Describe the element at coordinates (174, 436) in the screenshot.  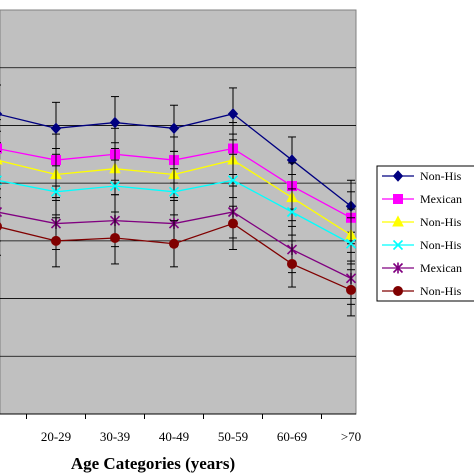
I see `x-tick-label: 40-49` at that location.